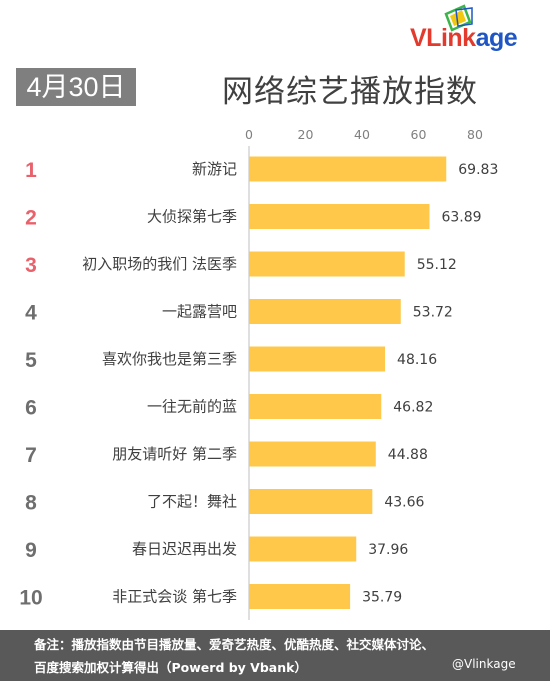 The image size is (550, 681). What do you see at coordinates (31, 313) in the screenshot?
I see `rank-number: 4` at bounding box center [31, 313].